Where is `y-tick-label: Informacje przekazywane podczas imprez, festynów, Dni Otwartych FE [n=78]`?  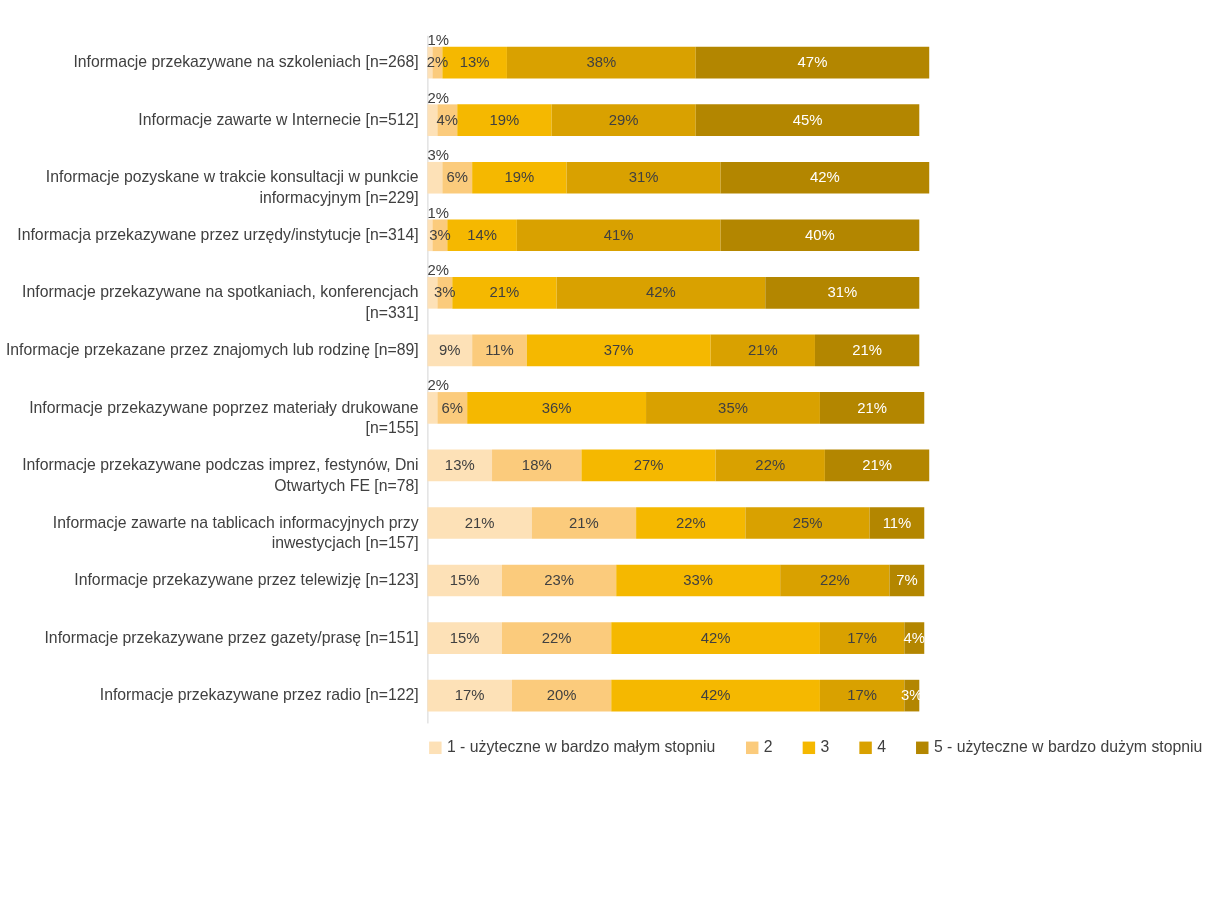
y-tick-label: Informacje przekazywane podczas imprez, festynów, Dni Otwartych FE [n=78] is located at coordinates (220, 475).